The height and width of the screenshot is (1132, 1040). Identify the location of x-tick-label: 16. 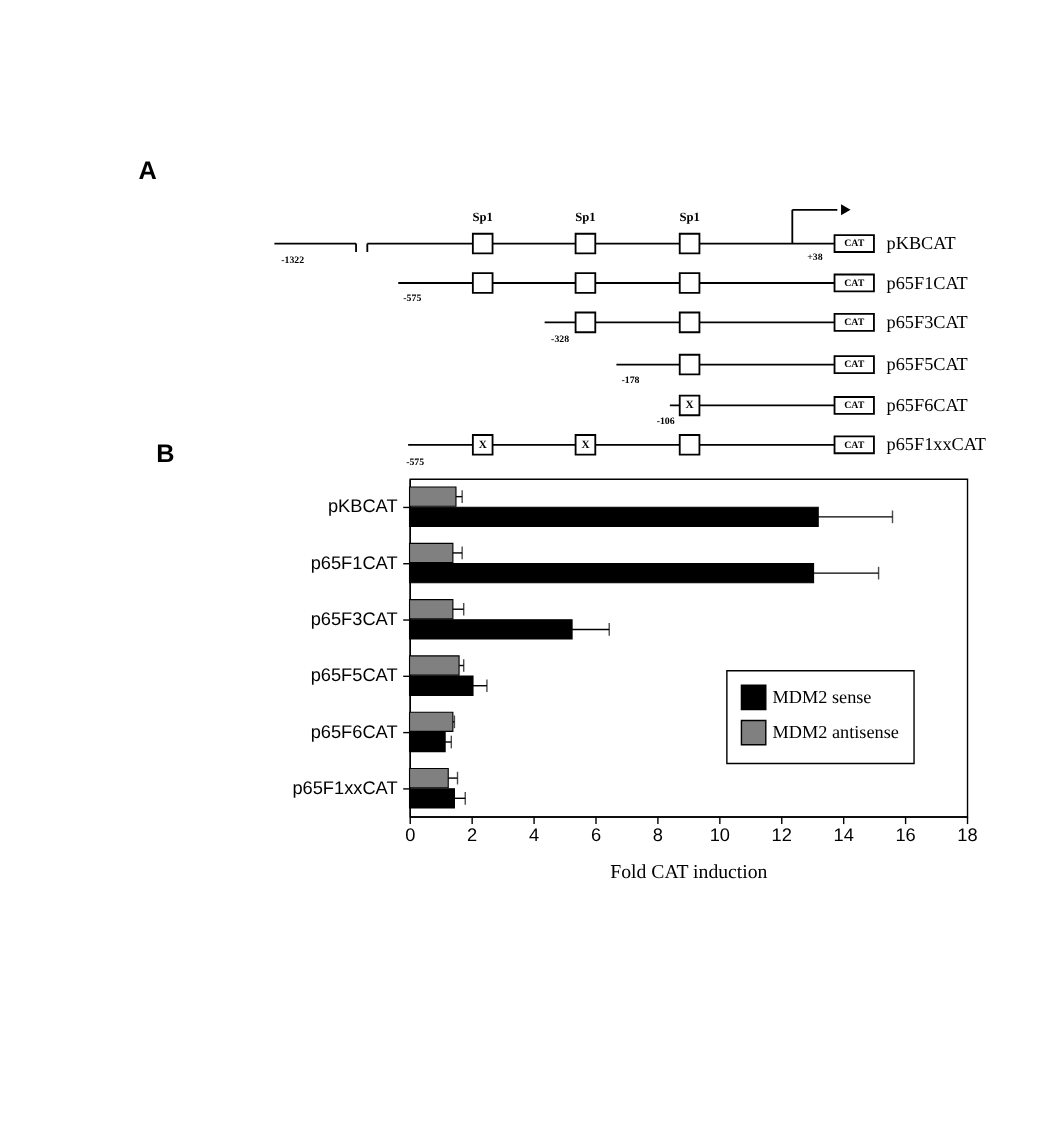
(905, 834).